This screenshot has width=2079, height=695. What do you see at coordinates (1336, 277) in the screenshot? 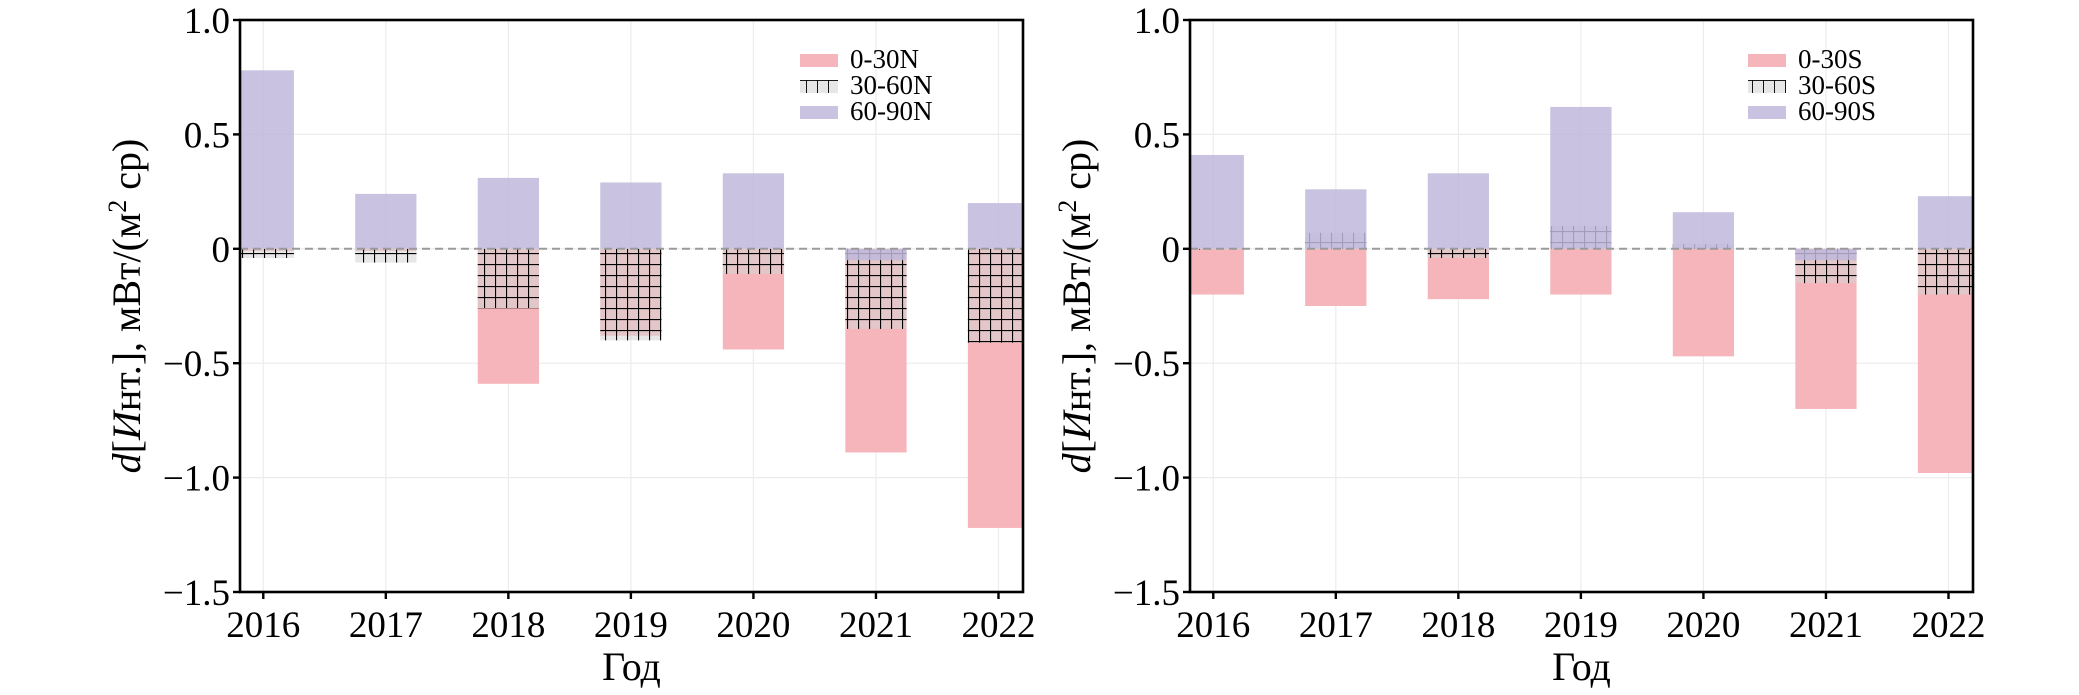
I see `bar-0-30s-2017` at bounding box center [1336, 277].